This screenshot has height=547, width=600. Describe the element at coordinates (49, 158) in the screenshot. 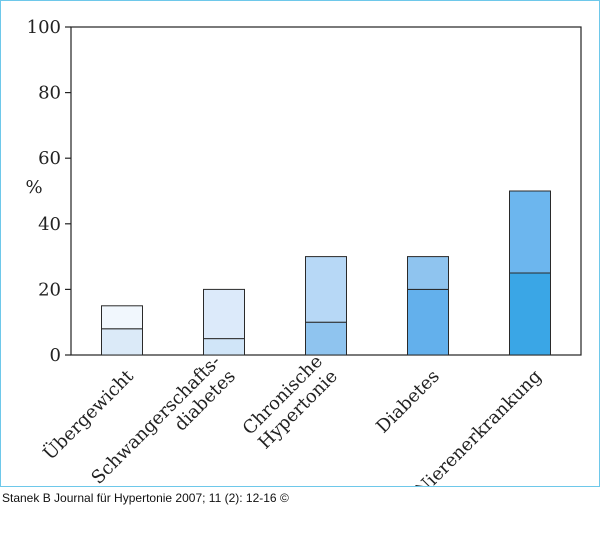

I see `y-tick-label: 60` at that location.